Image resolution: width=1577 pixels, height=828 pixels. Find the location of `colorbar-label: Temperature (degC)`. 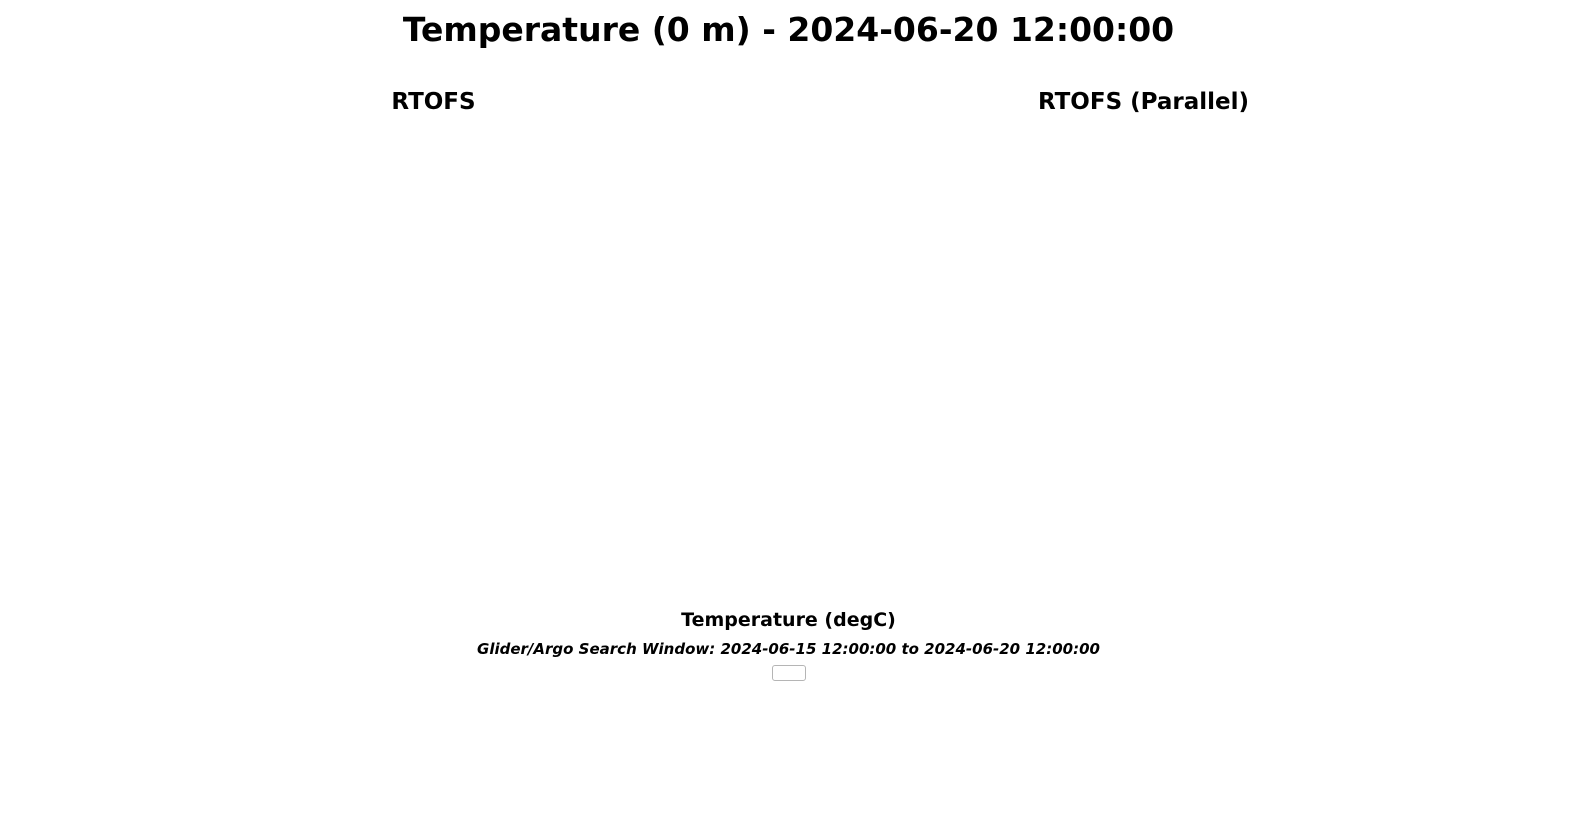

colorbar-label: Temperature (degC) is located at coordinates (788, 620).